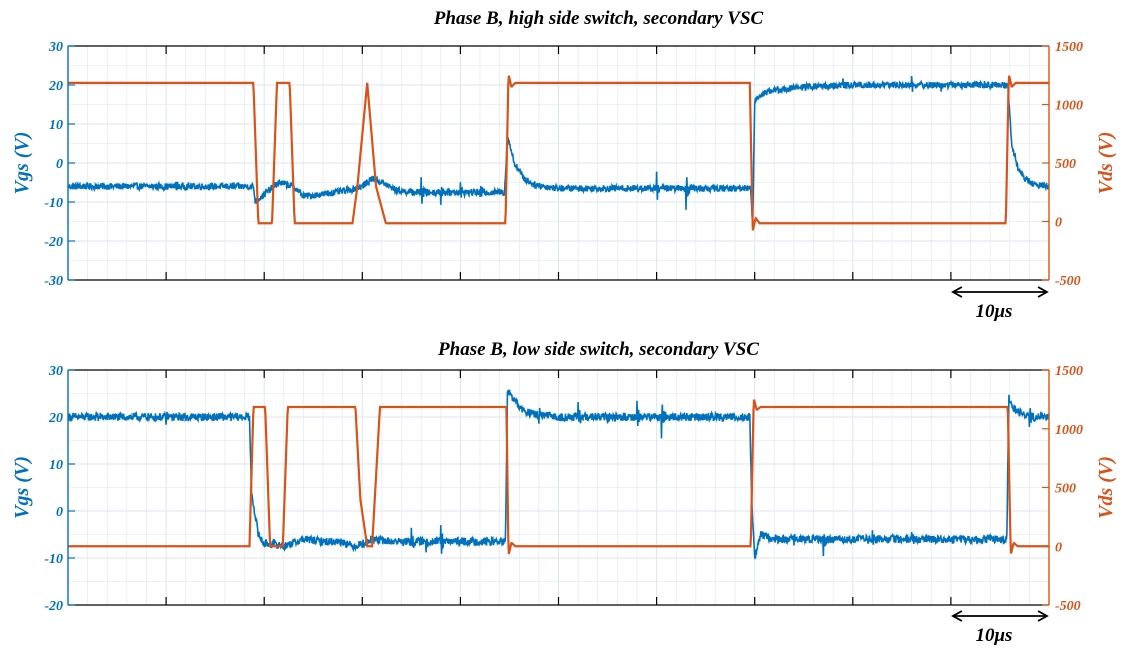  I want to click on chart-title: Phase B, low side switch, secondary VSC, so click(598, 349).